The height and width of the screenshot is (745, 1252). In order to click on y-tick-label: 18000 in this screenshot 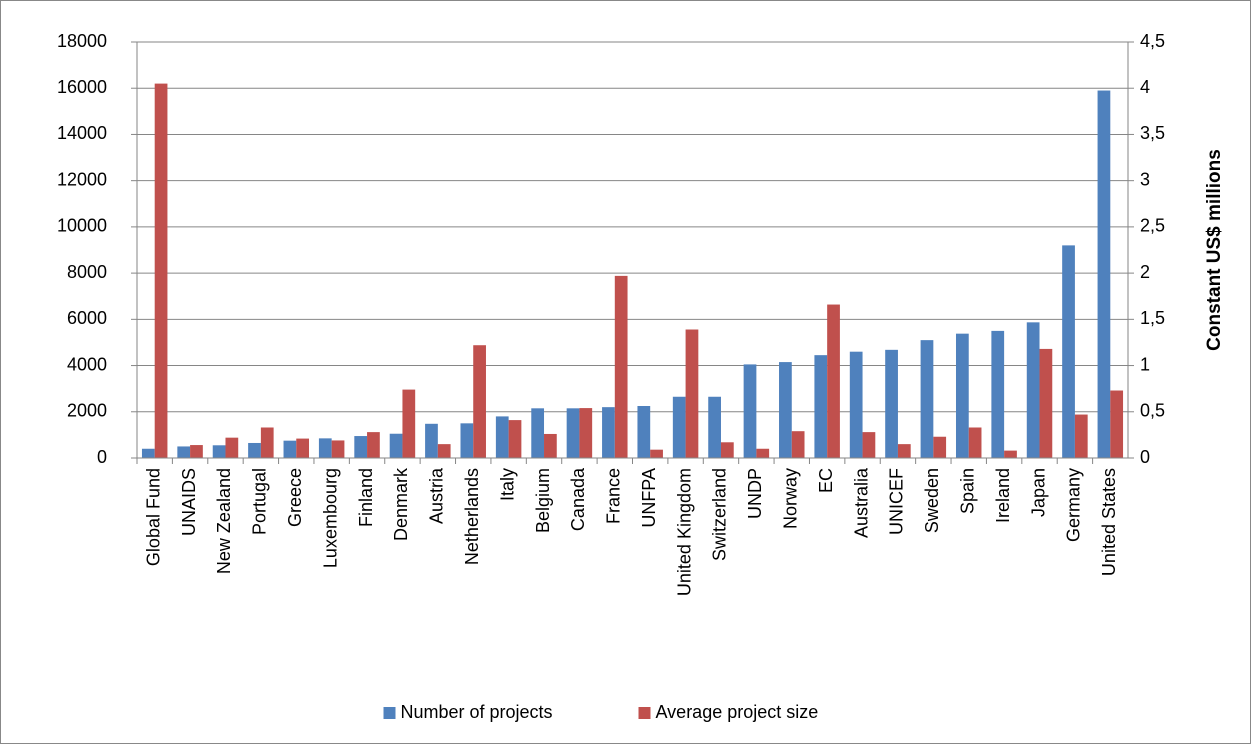, I will do `click(82, 41)`.